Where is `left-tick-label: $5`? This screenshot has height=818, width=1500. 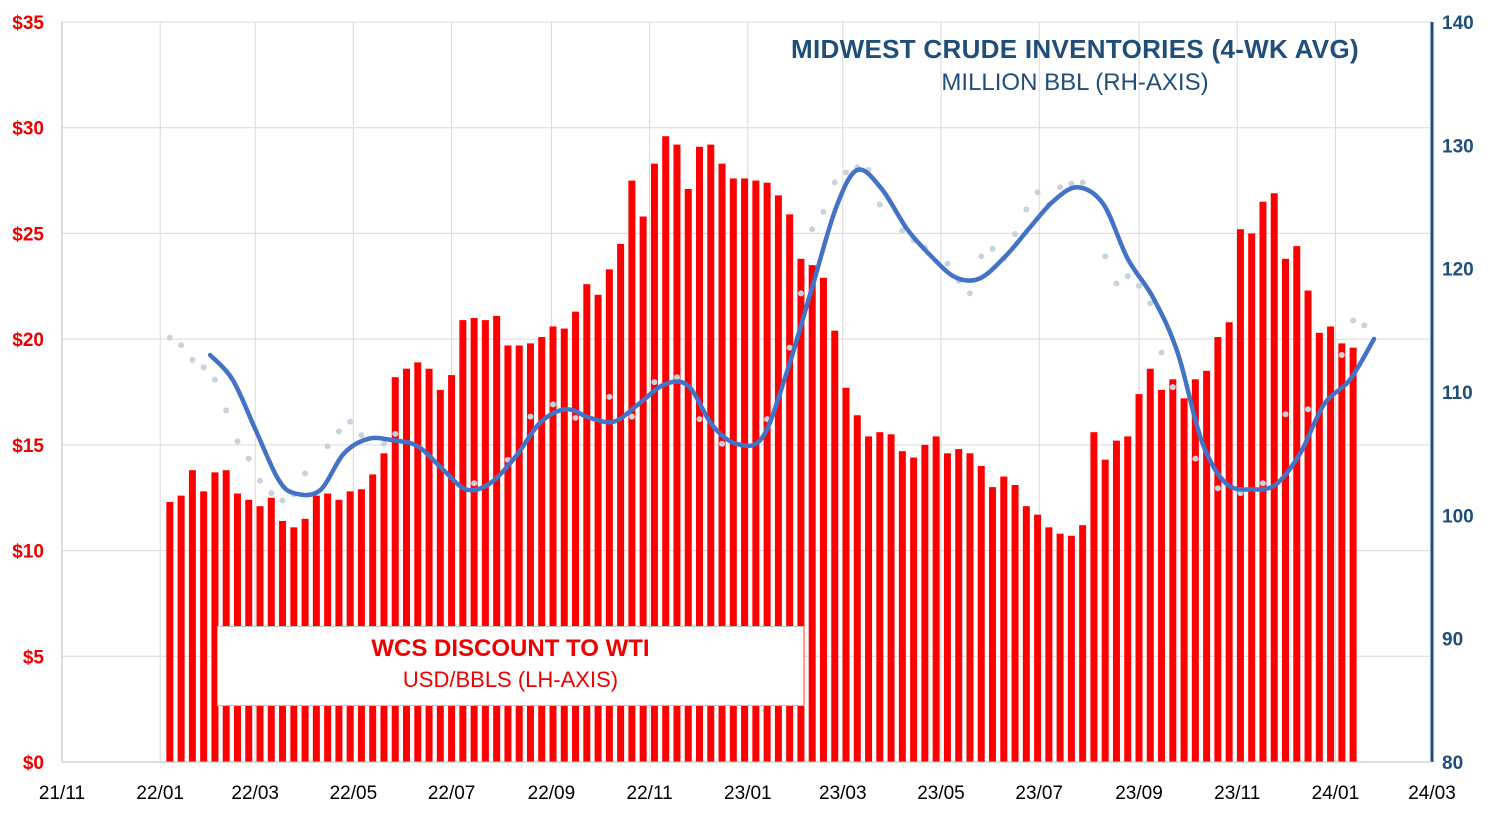 left-tick-label: $5 is located at coordinates (34, 657).